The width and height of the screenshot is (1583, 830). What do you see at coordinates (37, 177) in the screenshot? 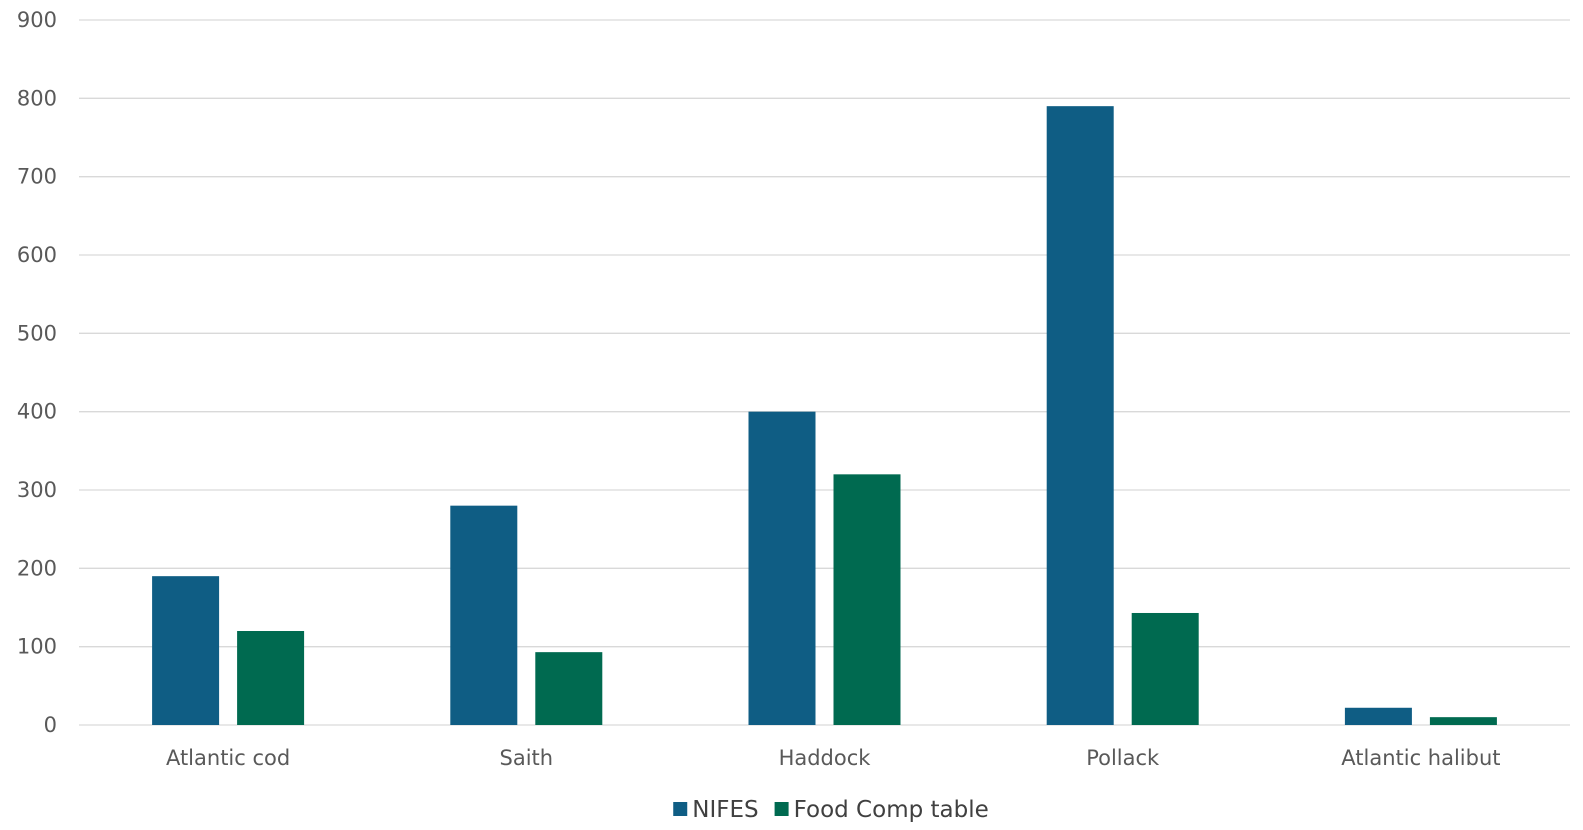
I see `y-tick-label: 700` at bounding box center [37, 177].